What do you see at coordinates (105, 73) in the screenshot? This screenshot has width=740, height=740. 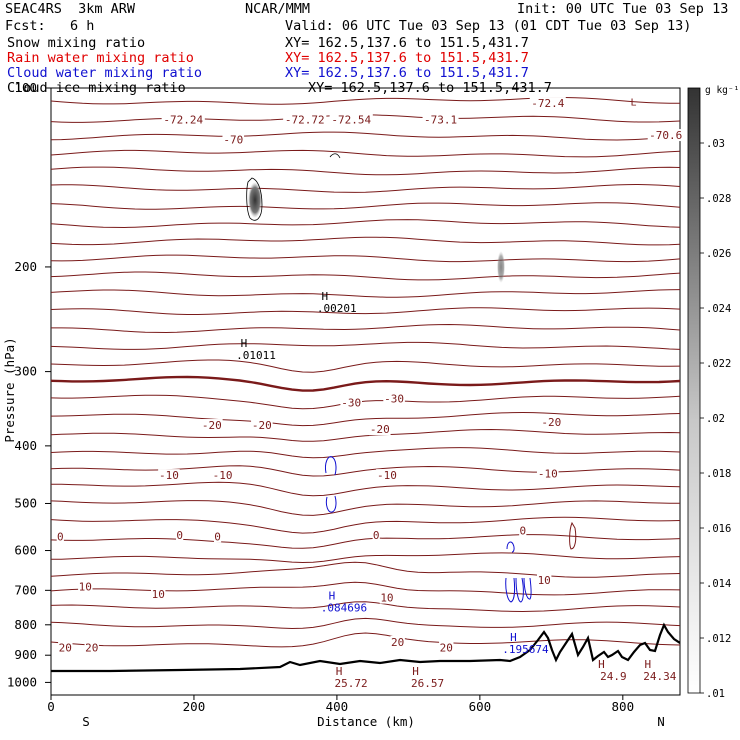 I see `field-label-cloud-water: Cloud water mixing ratio` at bounding box center [105, 73].